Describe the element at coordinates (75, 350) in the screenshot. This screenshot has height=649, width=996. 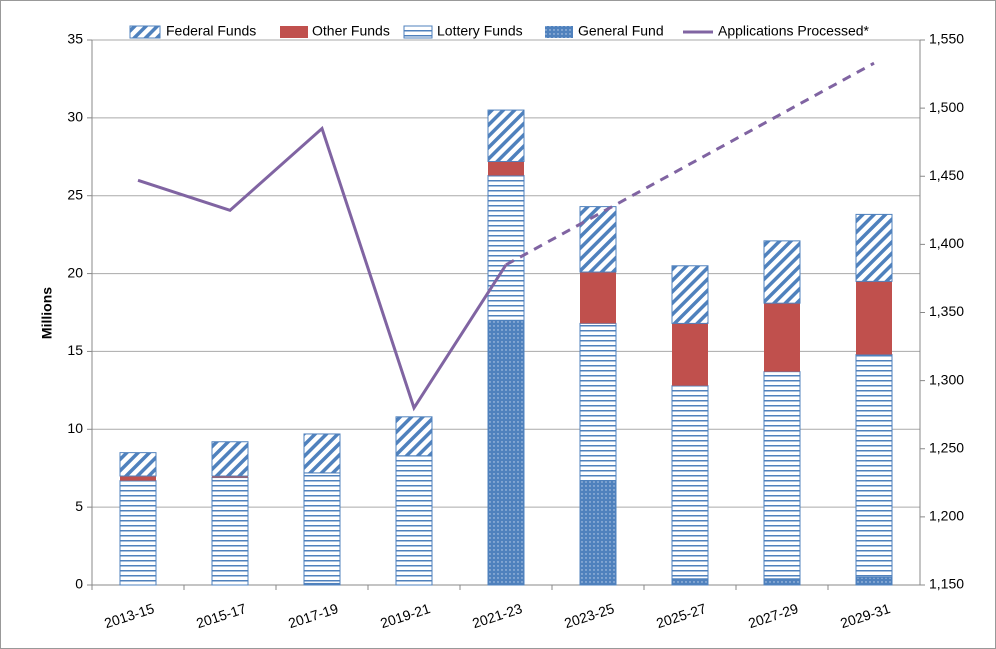
I see `y-tick-label: 15` at that location.